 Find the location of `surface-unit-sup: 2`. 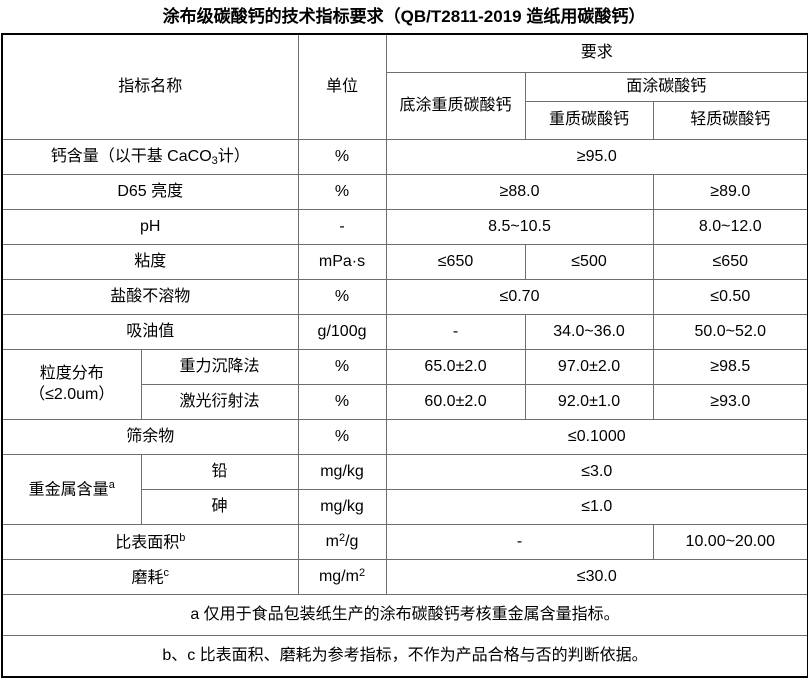

surface-unit-sup: 2 is located at coordinates (342, 537).